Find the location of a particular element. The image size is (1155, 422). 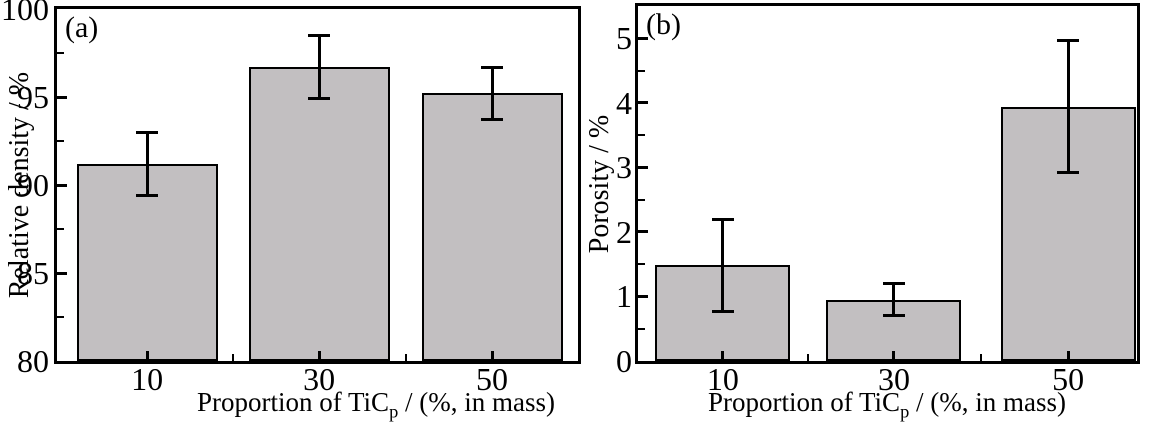

y-tick-label: 95 is located at coordinates (33, 97).